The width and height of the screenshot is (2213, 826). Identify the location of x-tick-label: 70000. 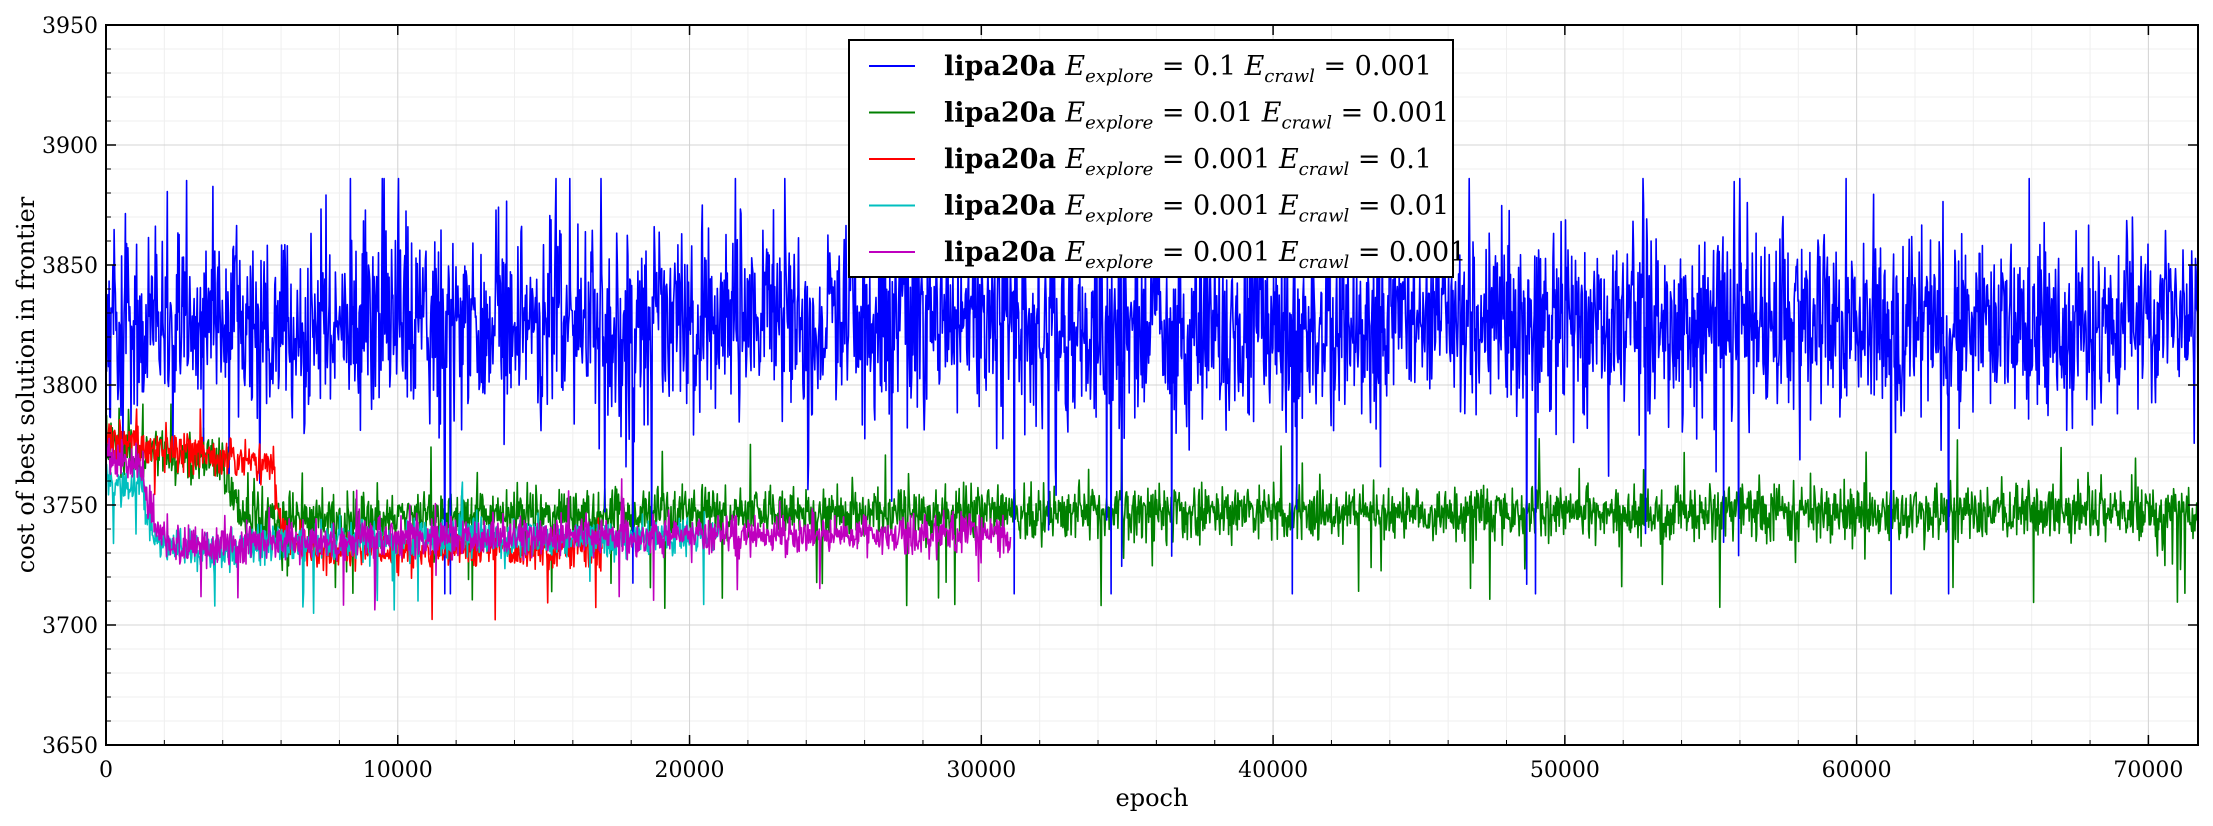
(2148, 770).